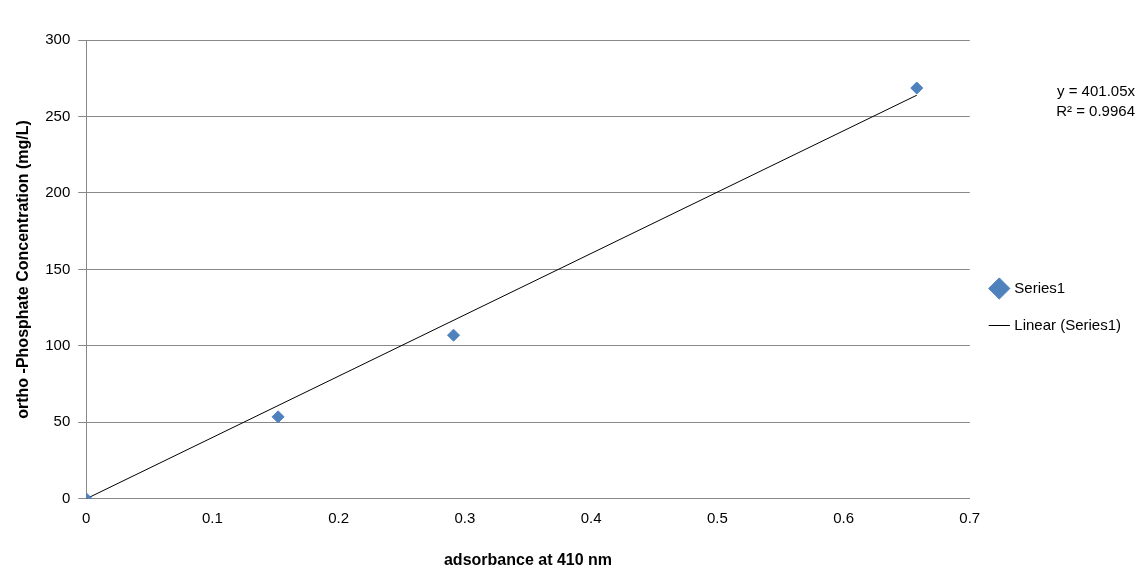 This screenshot has width=1141, height=584. What do you see at coordinates (62, 421) in the screenshot?
I see `y-tick-label: 50` at bounding box center [62, 421].